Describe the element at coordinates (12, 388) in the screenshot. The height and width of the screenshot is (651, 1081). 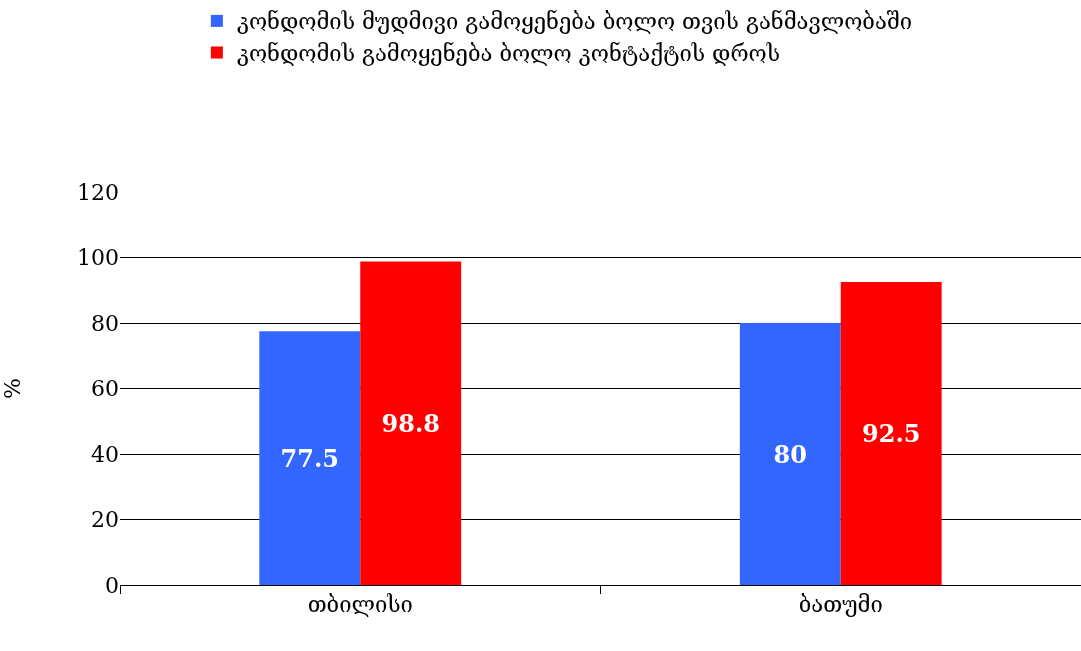
I see `y-axis-title: %` at that location.